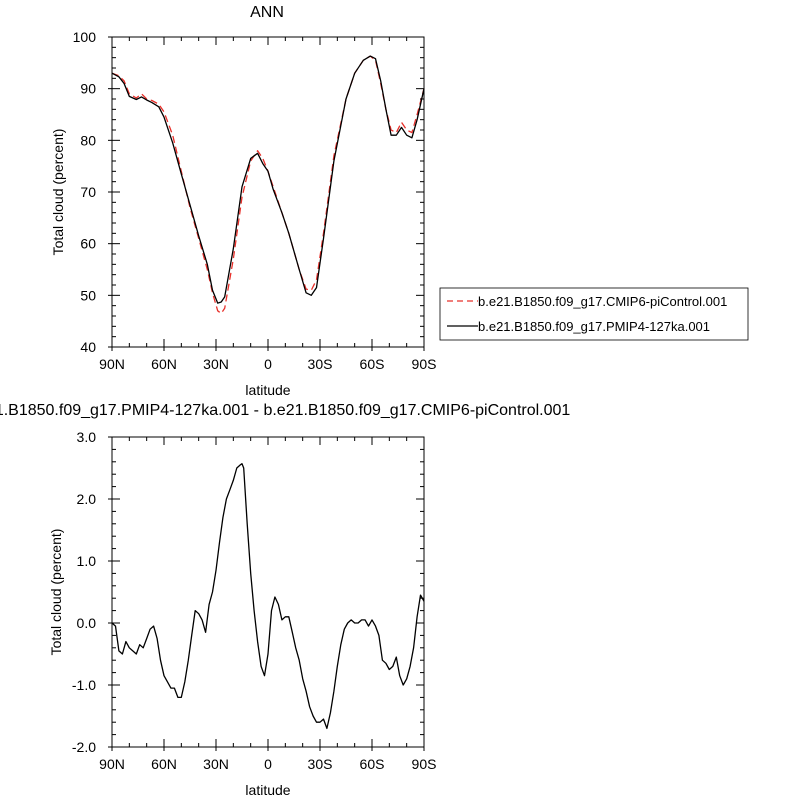 The image size is (800, 800). I want to click on top-panel-lines, so click(268, 185).